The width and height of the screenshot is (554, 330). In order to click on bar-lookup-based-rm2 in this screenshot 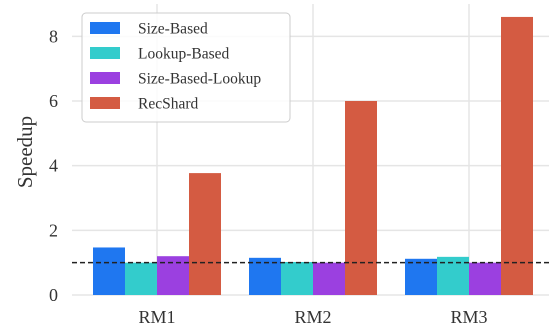, I will do `click(297, 278)`.